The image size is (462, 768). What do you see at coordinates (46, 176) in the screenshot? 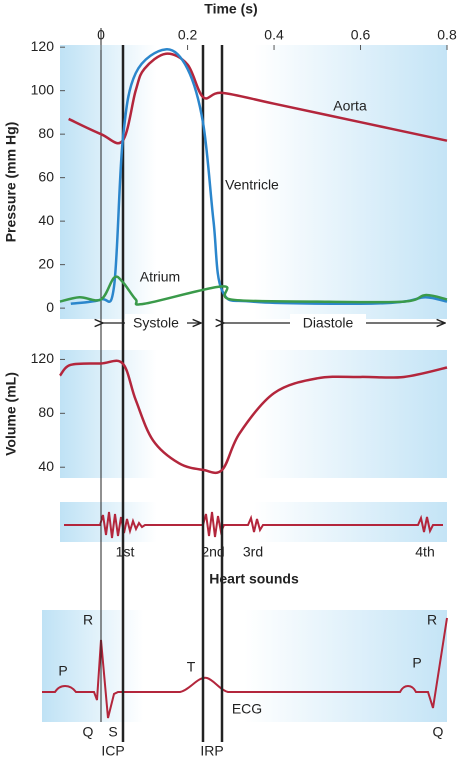
I see `y-tick-label: 60` at bounding box center [46, 176].